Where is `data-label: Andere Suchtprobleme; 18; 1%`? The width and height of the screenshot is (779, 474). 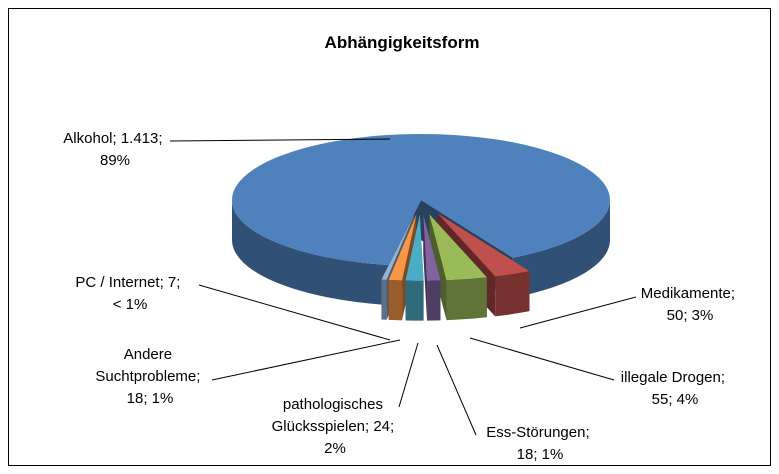
data-label: Andere Suchtprobleme; 18; 1% is located at coordinates (149, 376).